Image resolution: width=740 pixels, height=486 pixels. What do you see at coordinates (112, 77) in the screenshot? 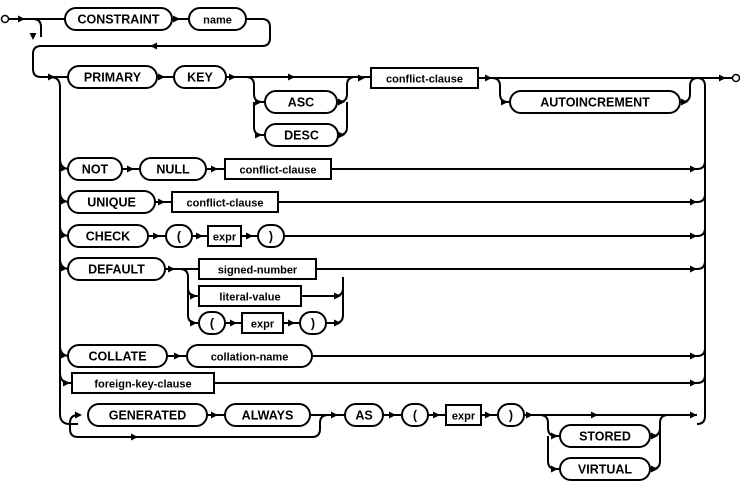
I see `primary-terminal: PRIMARY` at bounding box center [112, 77].